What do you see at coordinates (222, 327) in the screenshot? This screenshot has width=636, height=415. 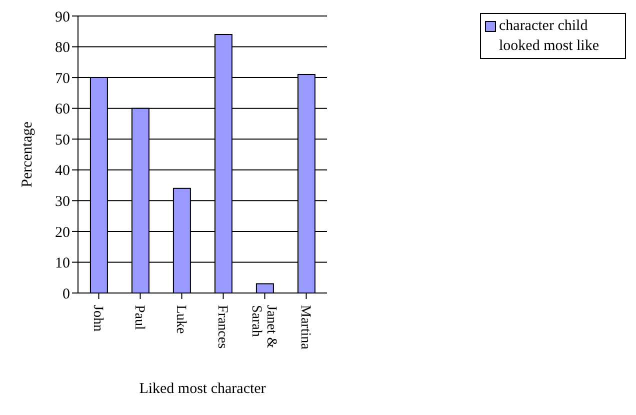 I see `x-tick-label: Frances` at bounding box center [222, 327].